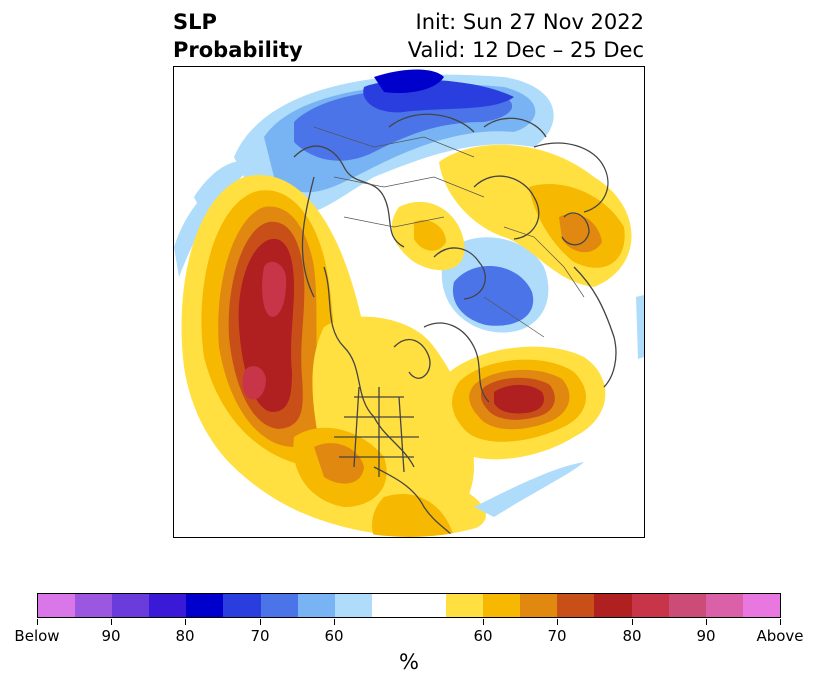  I want to click on title-metric: Probability, so click(238, 50).